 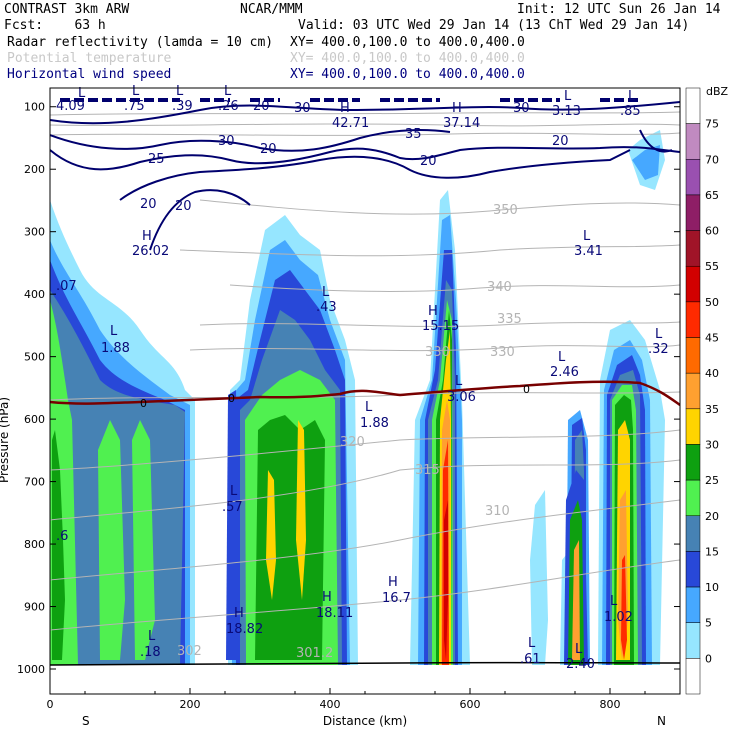 What do you see at coordinates (505, 210) in the screenshot?
I see `theta-label-350: 350` at bounding box center [505, 210].